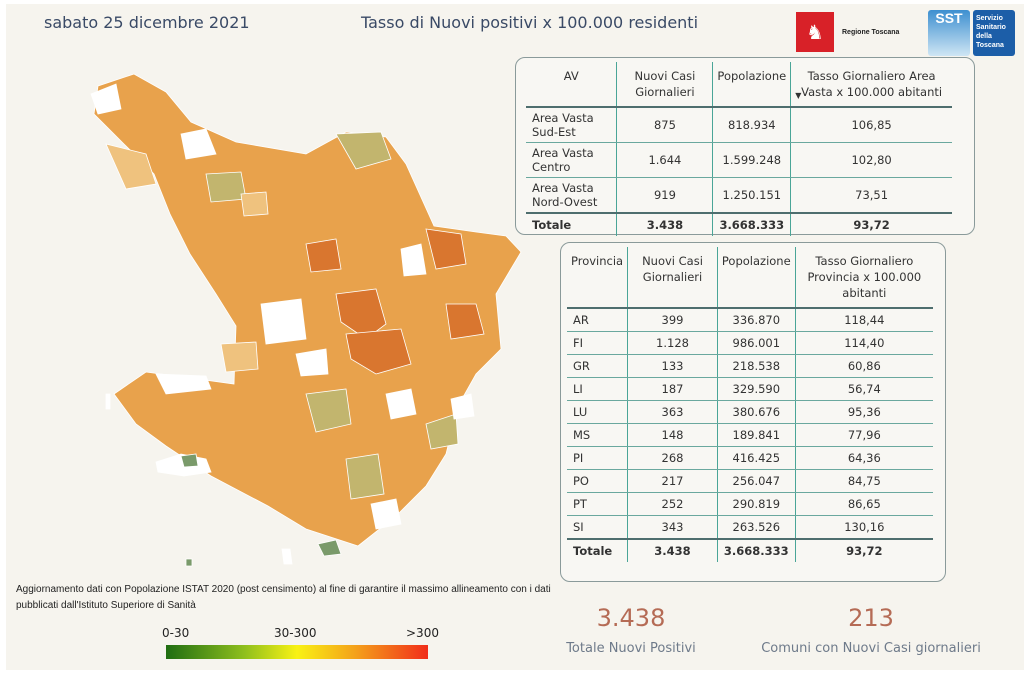 The image size is (1029, 681). Describe the element at coordinates (739, 160) in the screenshot. I see `table-row: Area Vasta Centro 1.644 1.599.248 102,80` at that location.